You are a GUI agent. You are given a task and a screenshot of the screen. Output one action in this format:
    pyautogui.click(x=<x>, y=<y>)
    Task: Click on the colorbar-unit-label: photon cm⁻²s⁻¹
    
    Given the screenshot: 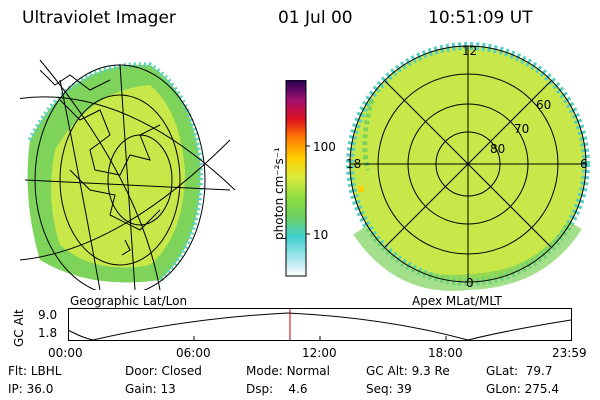 What is the action you would take?
    pyautogui.click(x=279, y=193)
    